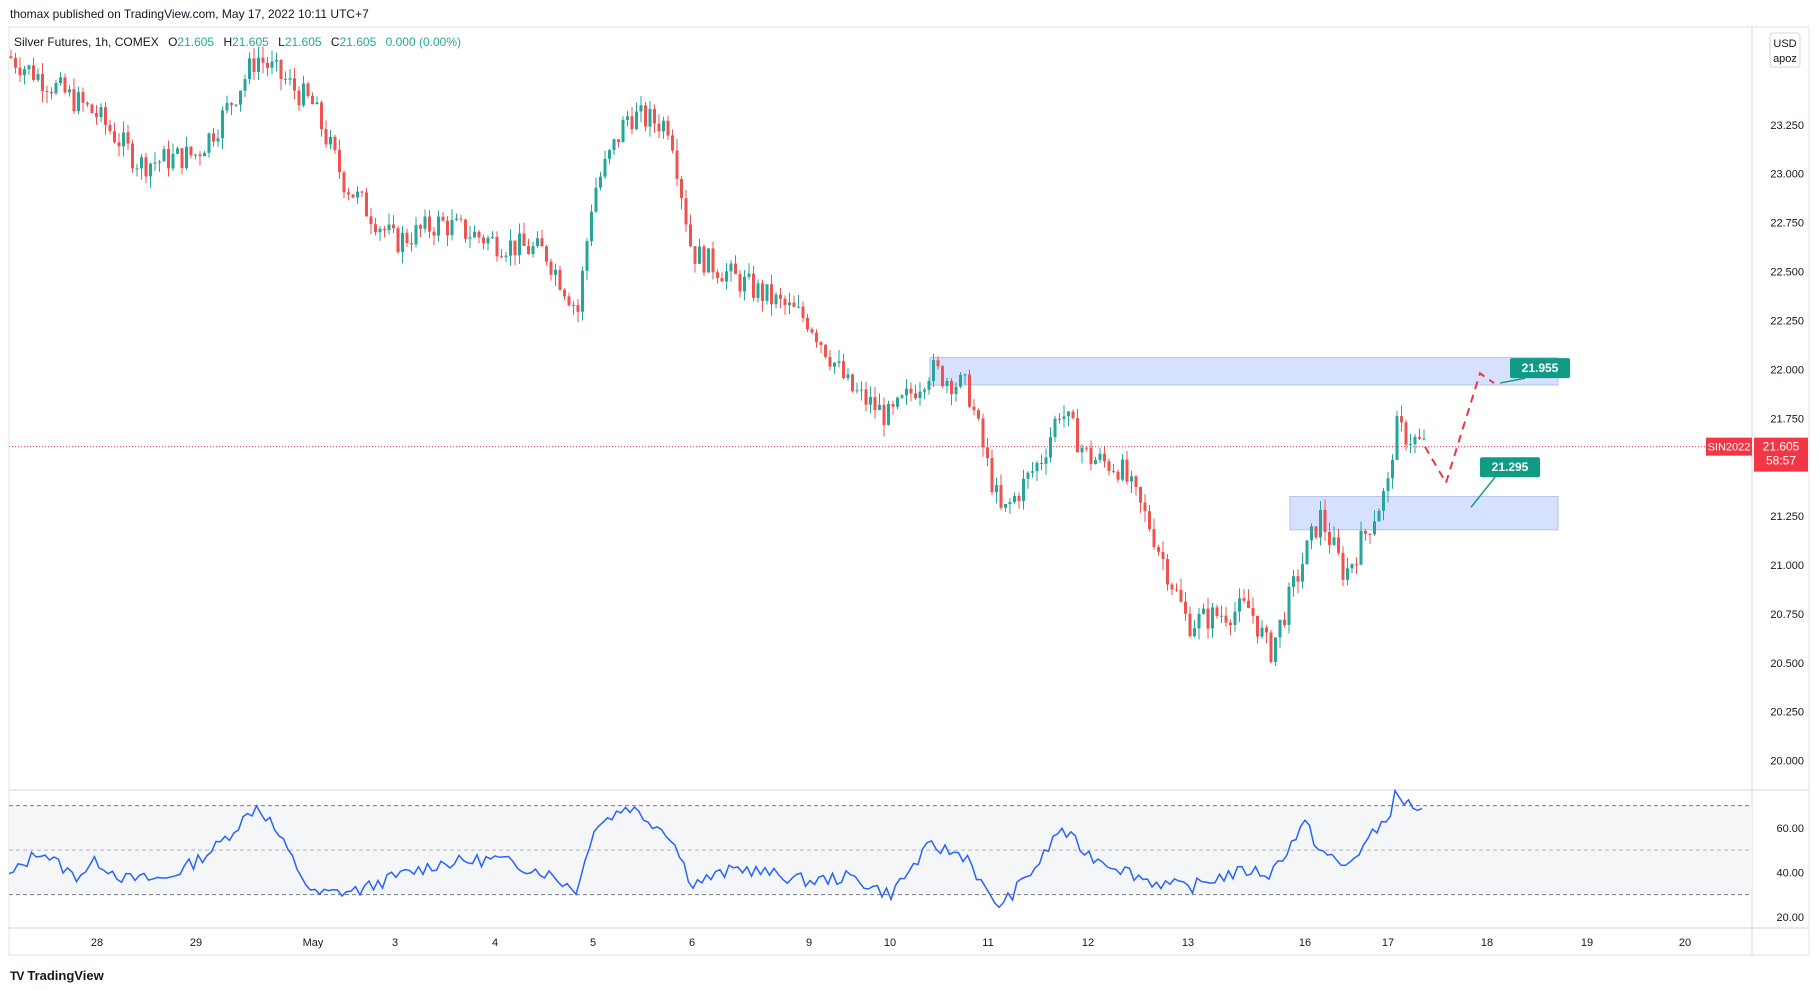 Image resolution: width=1820 pixels, height=990 pixels. I want to click on projection-path, so click(1459, 428).